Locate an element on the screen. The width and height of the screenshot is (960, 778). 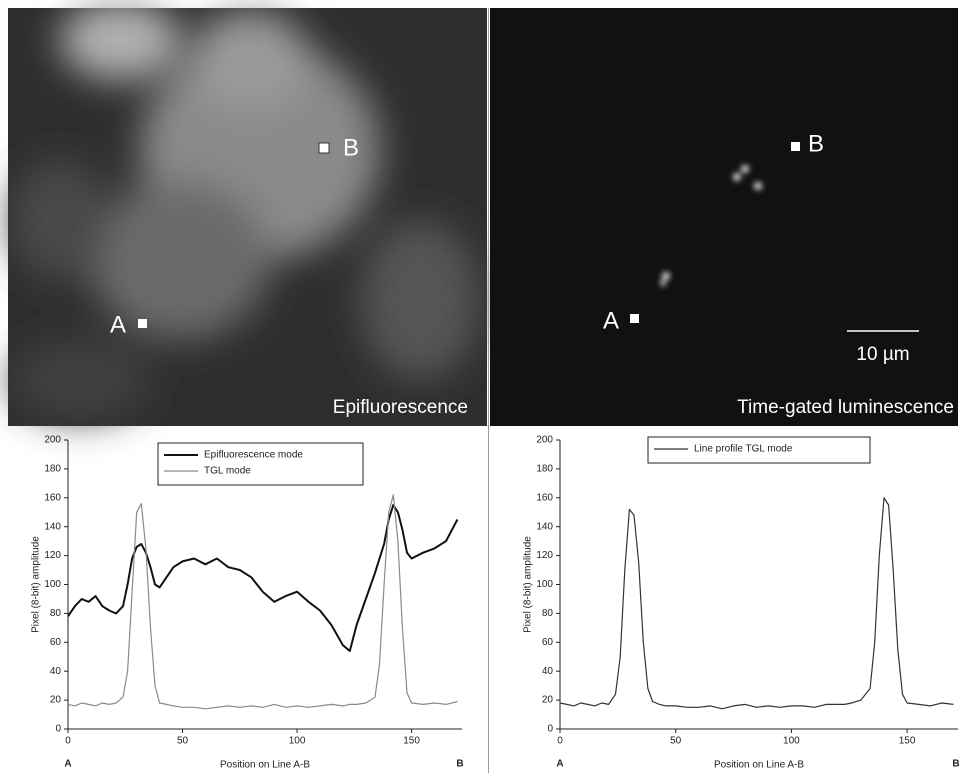
legend-label: TGL mode is located at coordinates (227, 471).